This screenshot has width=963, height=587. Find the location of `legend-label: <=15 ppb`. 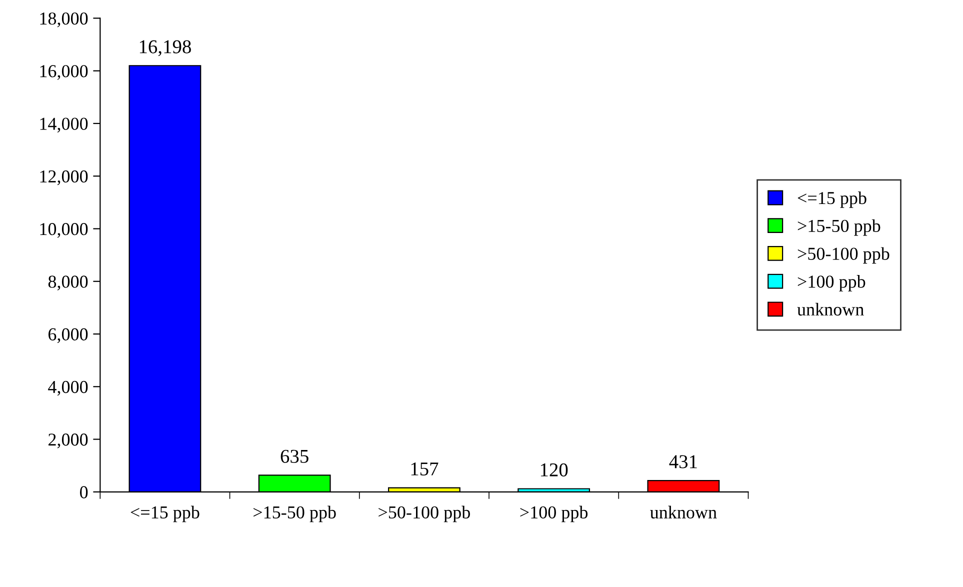

legend-label: <=15 ppb is located at coordinates (832, 199).